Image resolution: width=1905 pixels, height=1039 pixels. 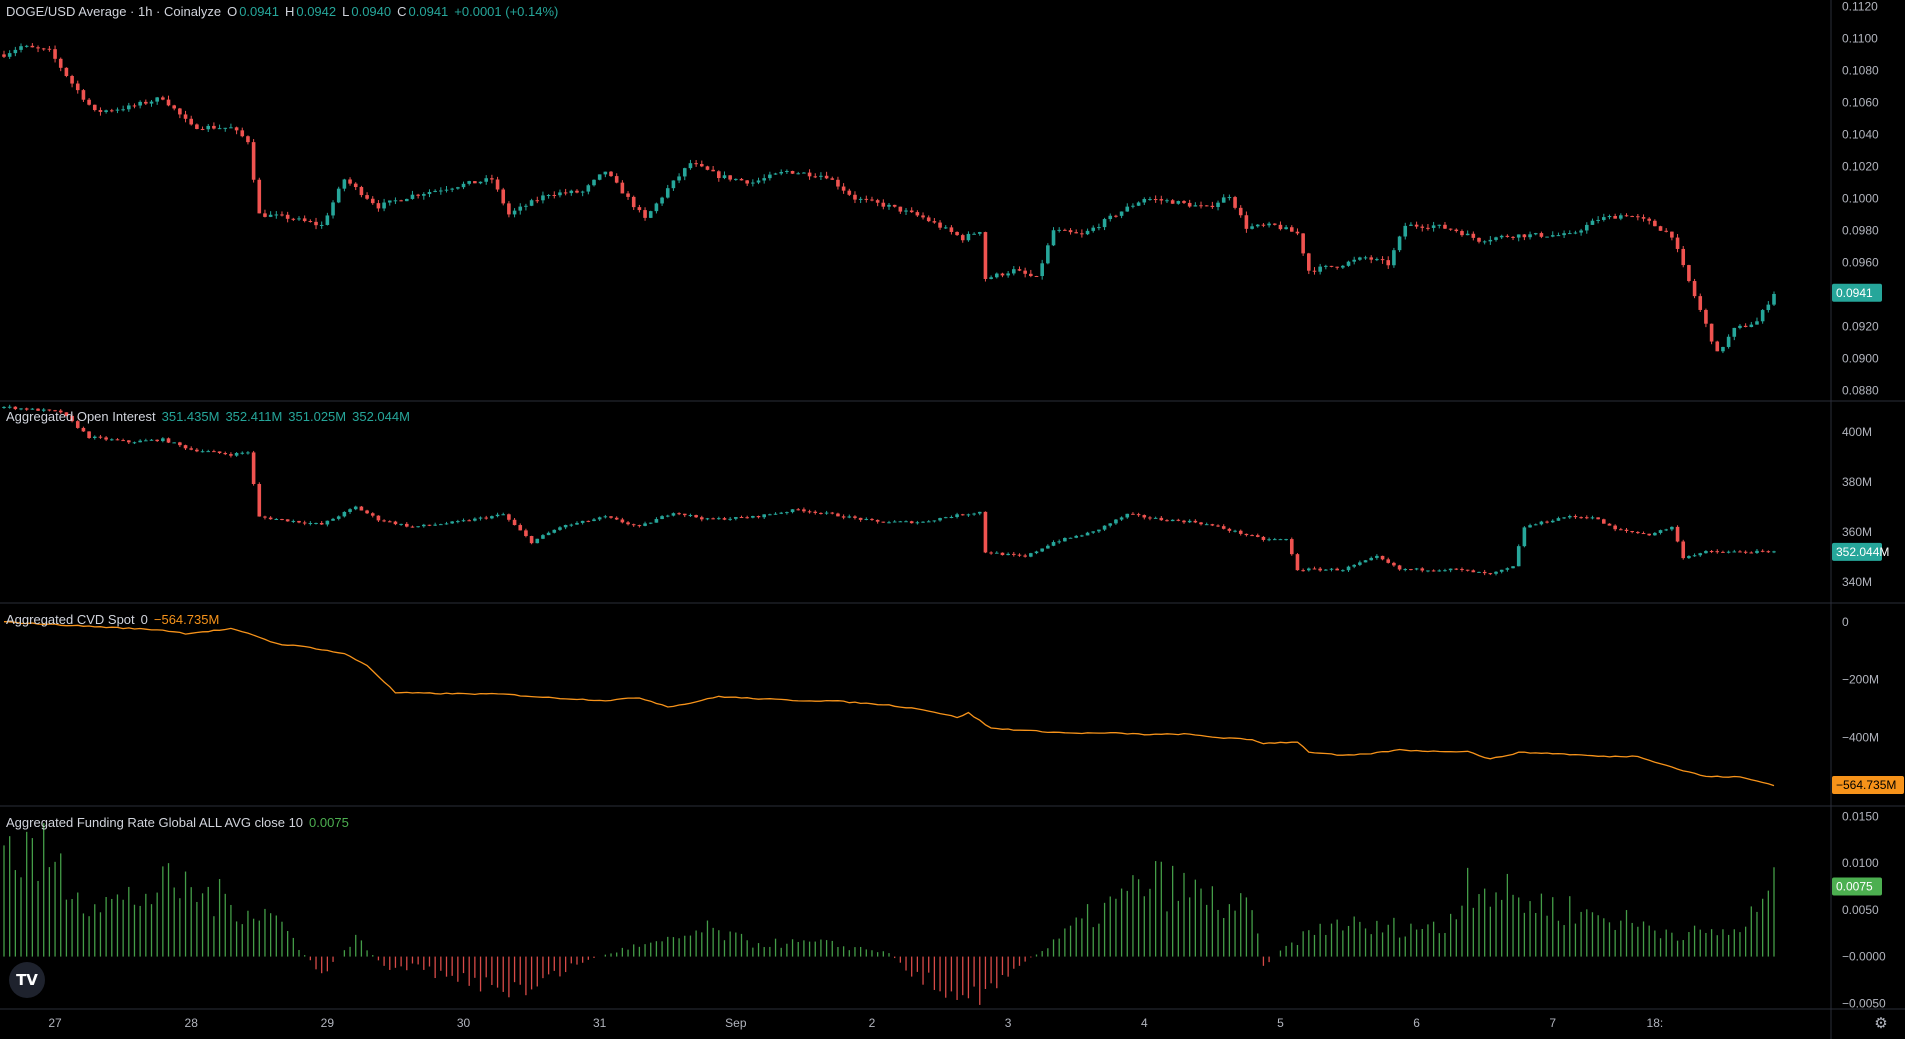 I want to click on y-tick-label: 0.0960, so click(x=1860, y=262).